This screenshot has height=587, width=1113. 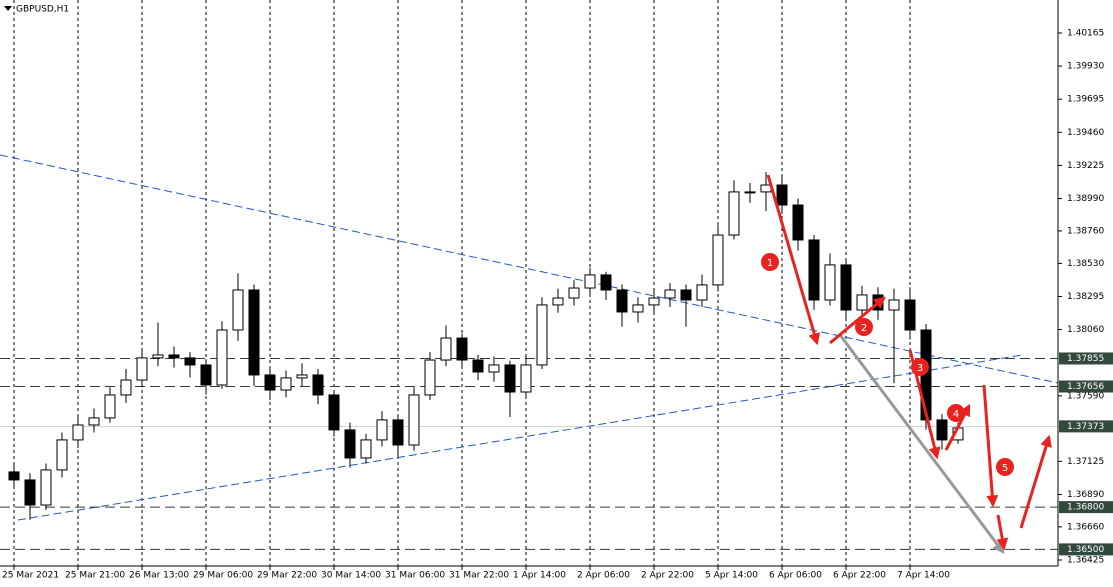 I want to click on x-tick-label: 31 Mar 22:00, so click(x=479, y=576).